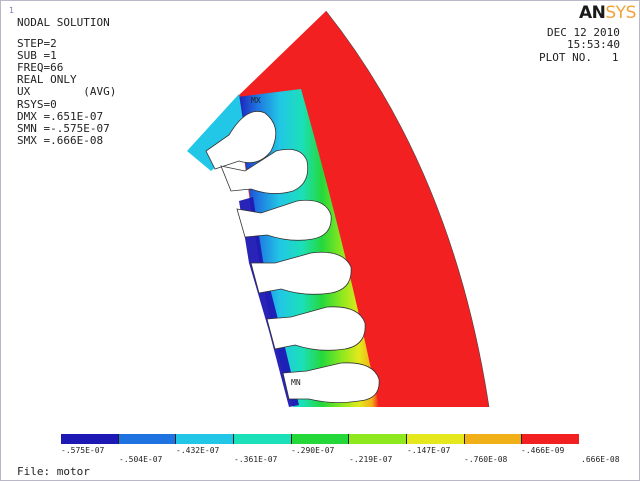 The height and width of the screenshot is (482, 640). I want to click on legend-label-8: -.760E-08, so click(485, 460).